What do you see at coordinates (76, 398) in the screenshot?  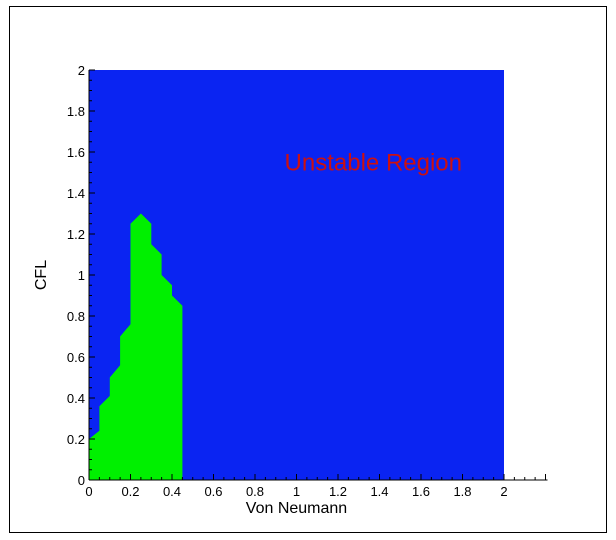 I see `y-tick-label: 0.4` at bounding box center [76, 398].